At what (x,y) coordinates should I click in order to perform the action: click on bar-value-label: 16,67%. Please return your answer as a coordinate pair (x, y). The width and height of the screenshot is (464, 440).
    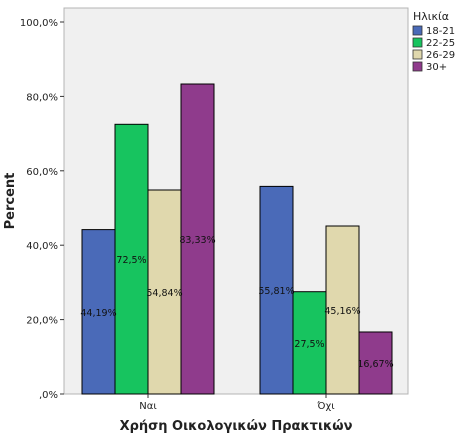
    Looking at the image, I should click on (375, 364).